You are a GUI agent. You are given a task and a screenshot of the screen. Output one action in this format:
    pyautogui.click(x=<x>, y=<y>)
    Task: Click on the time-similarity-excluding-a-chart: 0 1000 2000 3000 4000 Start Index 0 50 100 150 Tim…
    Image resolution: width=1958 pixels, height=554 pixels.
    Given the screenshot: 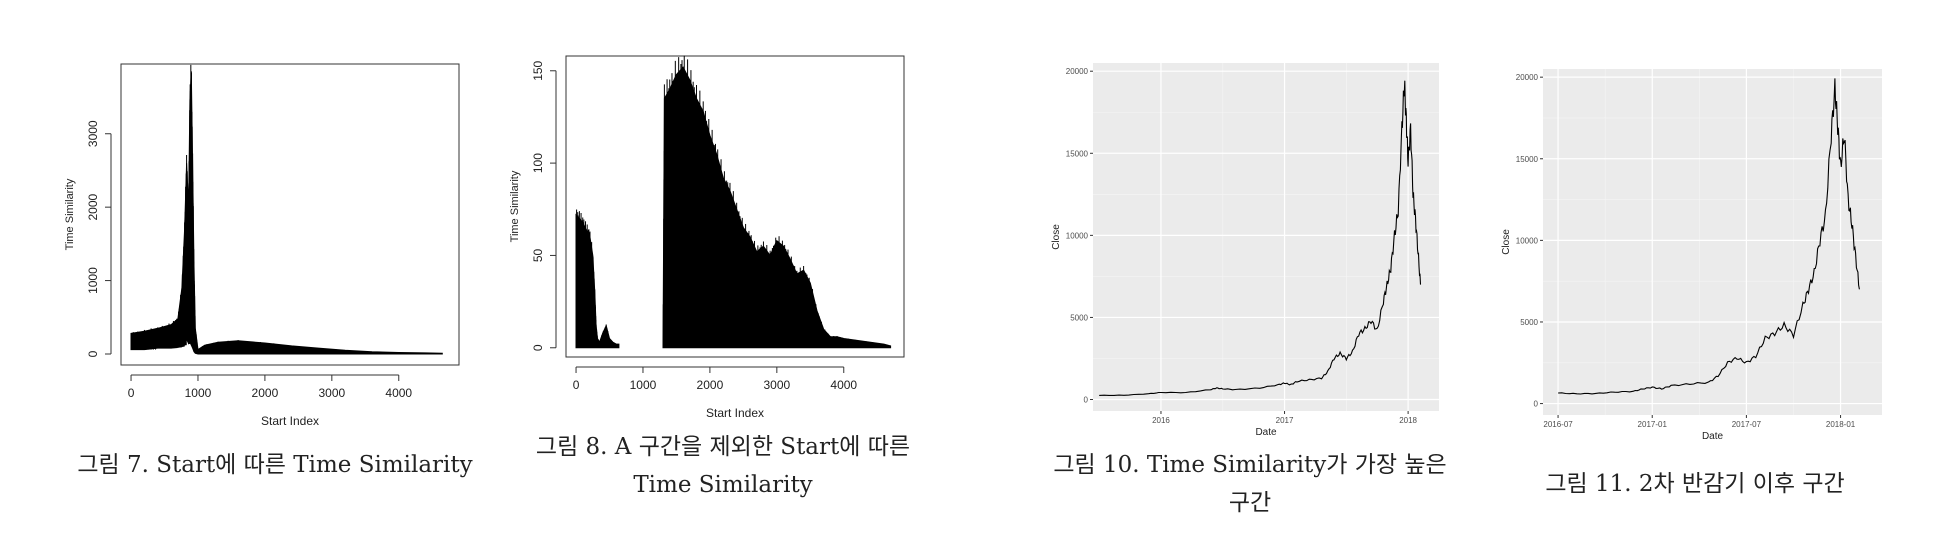 What is the action you would take?
    pyautogui.click(x=707, y=237)
    